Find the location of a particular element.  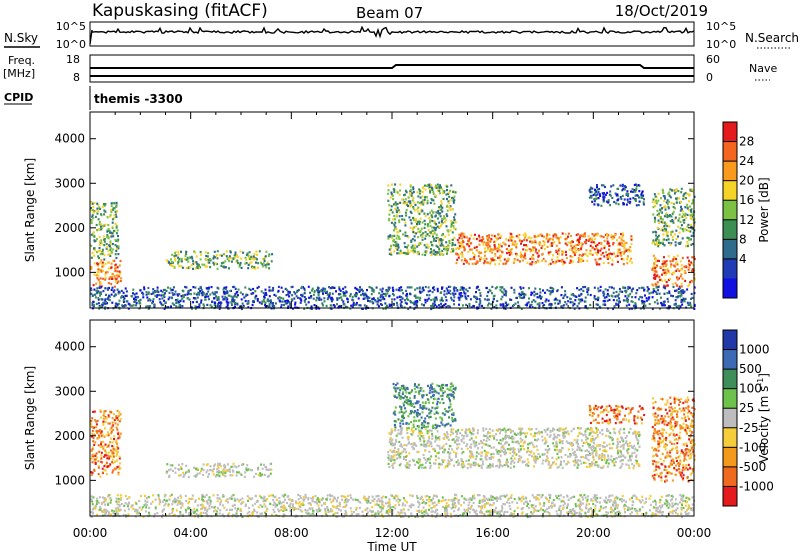

power-colorbar-label: Power [dB] is located at coordinates (764, 209).